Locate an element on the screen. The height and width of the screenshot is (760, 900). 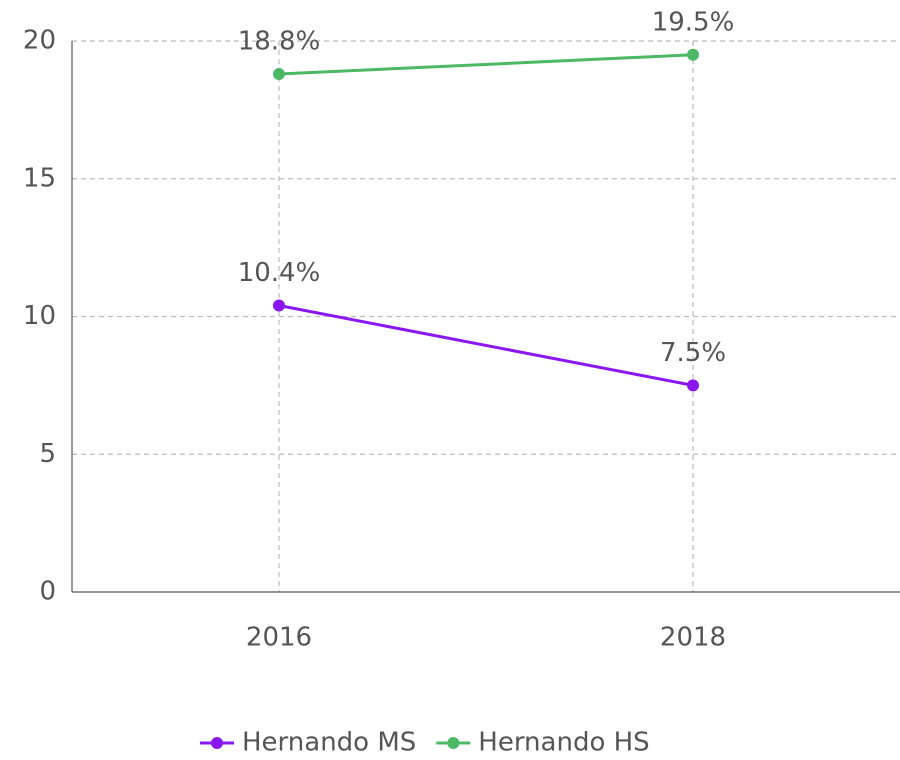
data-label: 18.8% is located at coordinates (279, 42).